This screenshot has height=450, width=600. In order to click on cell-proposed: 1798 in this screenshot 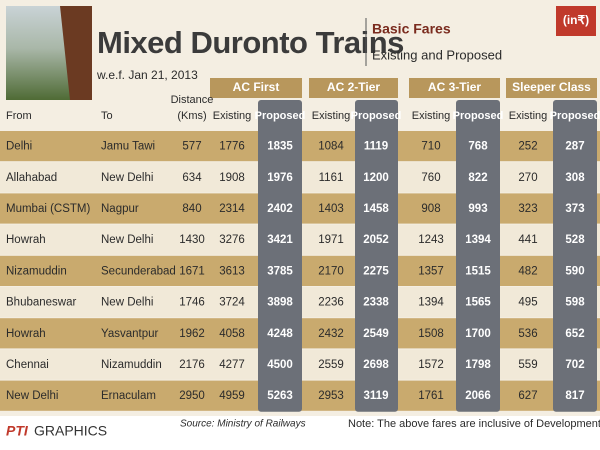, I will do `click(478, 365)`.